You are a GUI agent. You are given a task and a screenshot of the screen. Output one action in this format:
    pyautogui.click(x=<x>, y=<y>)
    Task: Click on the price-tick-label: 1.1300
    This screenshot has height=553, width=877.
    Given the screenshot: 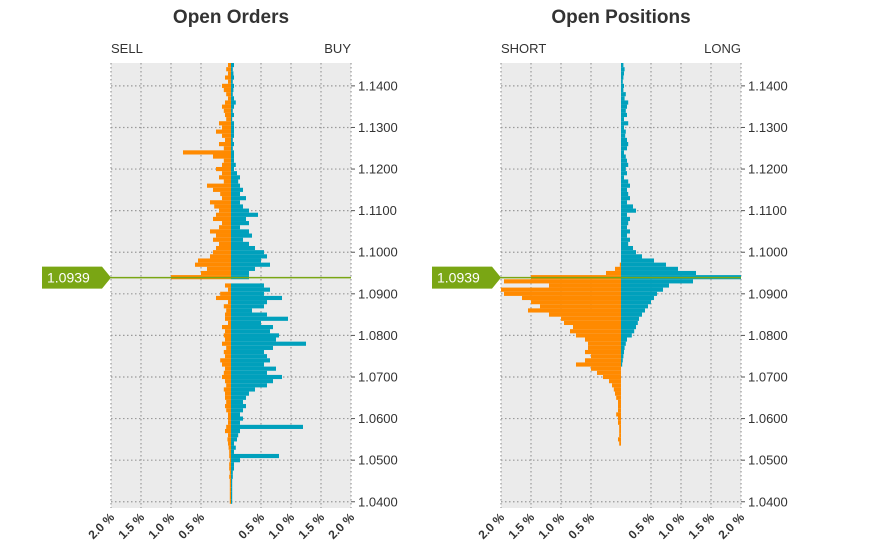 What is the action you would take?
    pyautogui.click(x=378, y=127)
    